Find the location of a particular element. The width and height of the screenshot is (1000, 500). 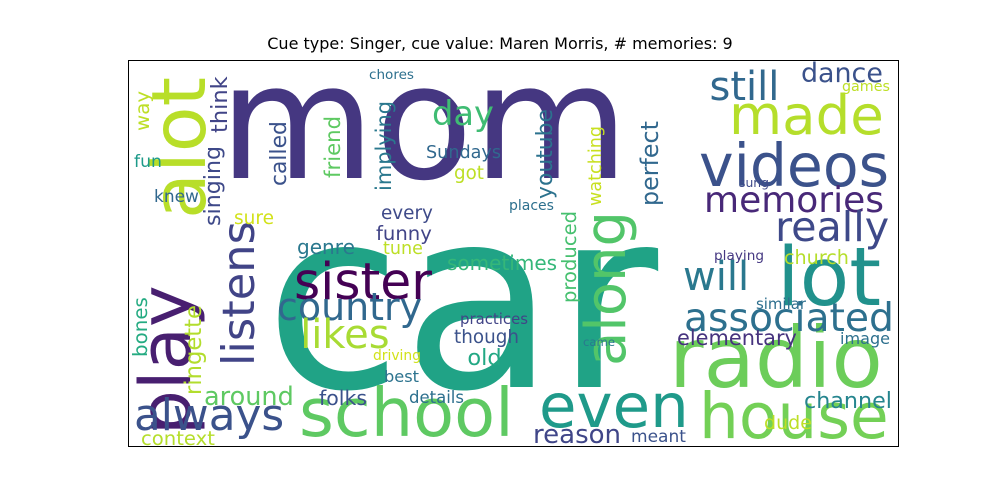

word-called: called is located at coordinates (280, 153).